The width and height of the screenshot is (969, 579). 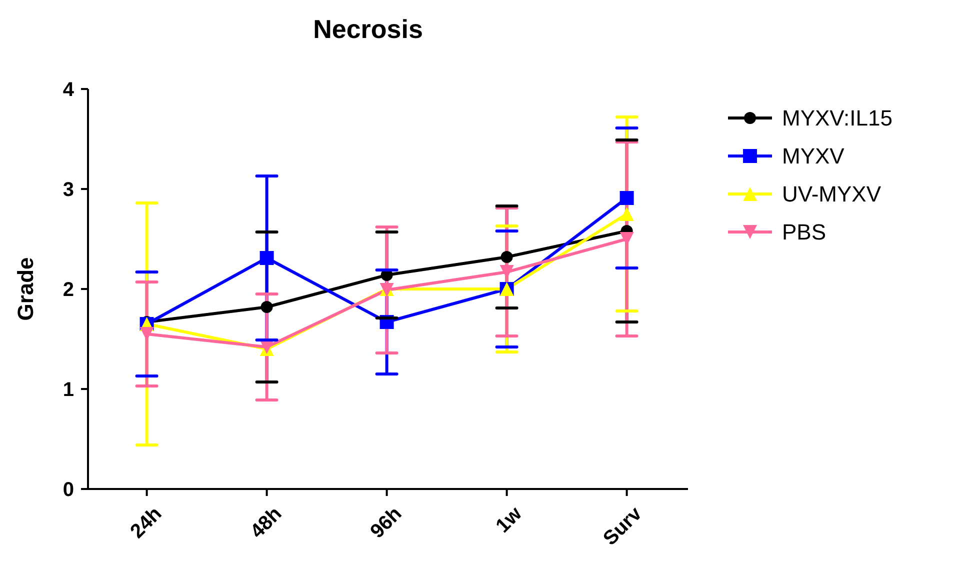 What do you see at coordinates (813, 156) in the screenshot?
I see `legend-label: MYXV` at bounding box center [813, 156].